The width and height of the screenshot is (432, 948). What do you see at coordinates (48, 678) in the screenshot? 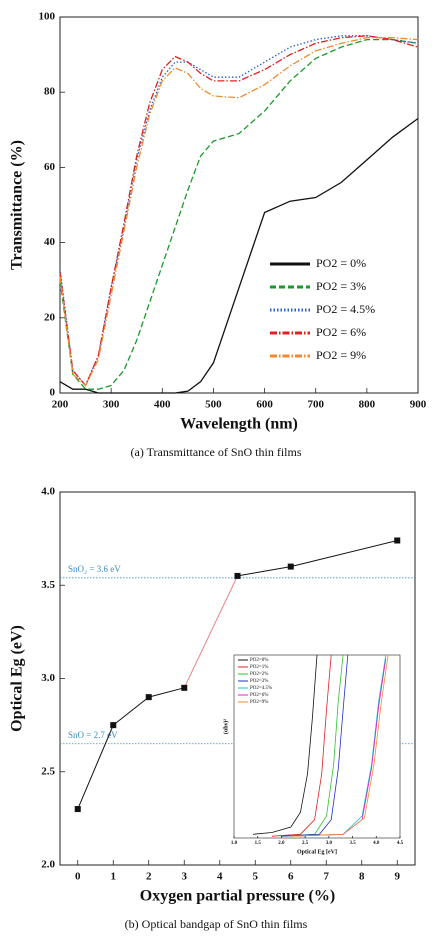
I see `y-tick-label: 3.0` at bounding box center [48, 678].